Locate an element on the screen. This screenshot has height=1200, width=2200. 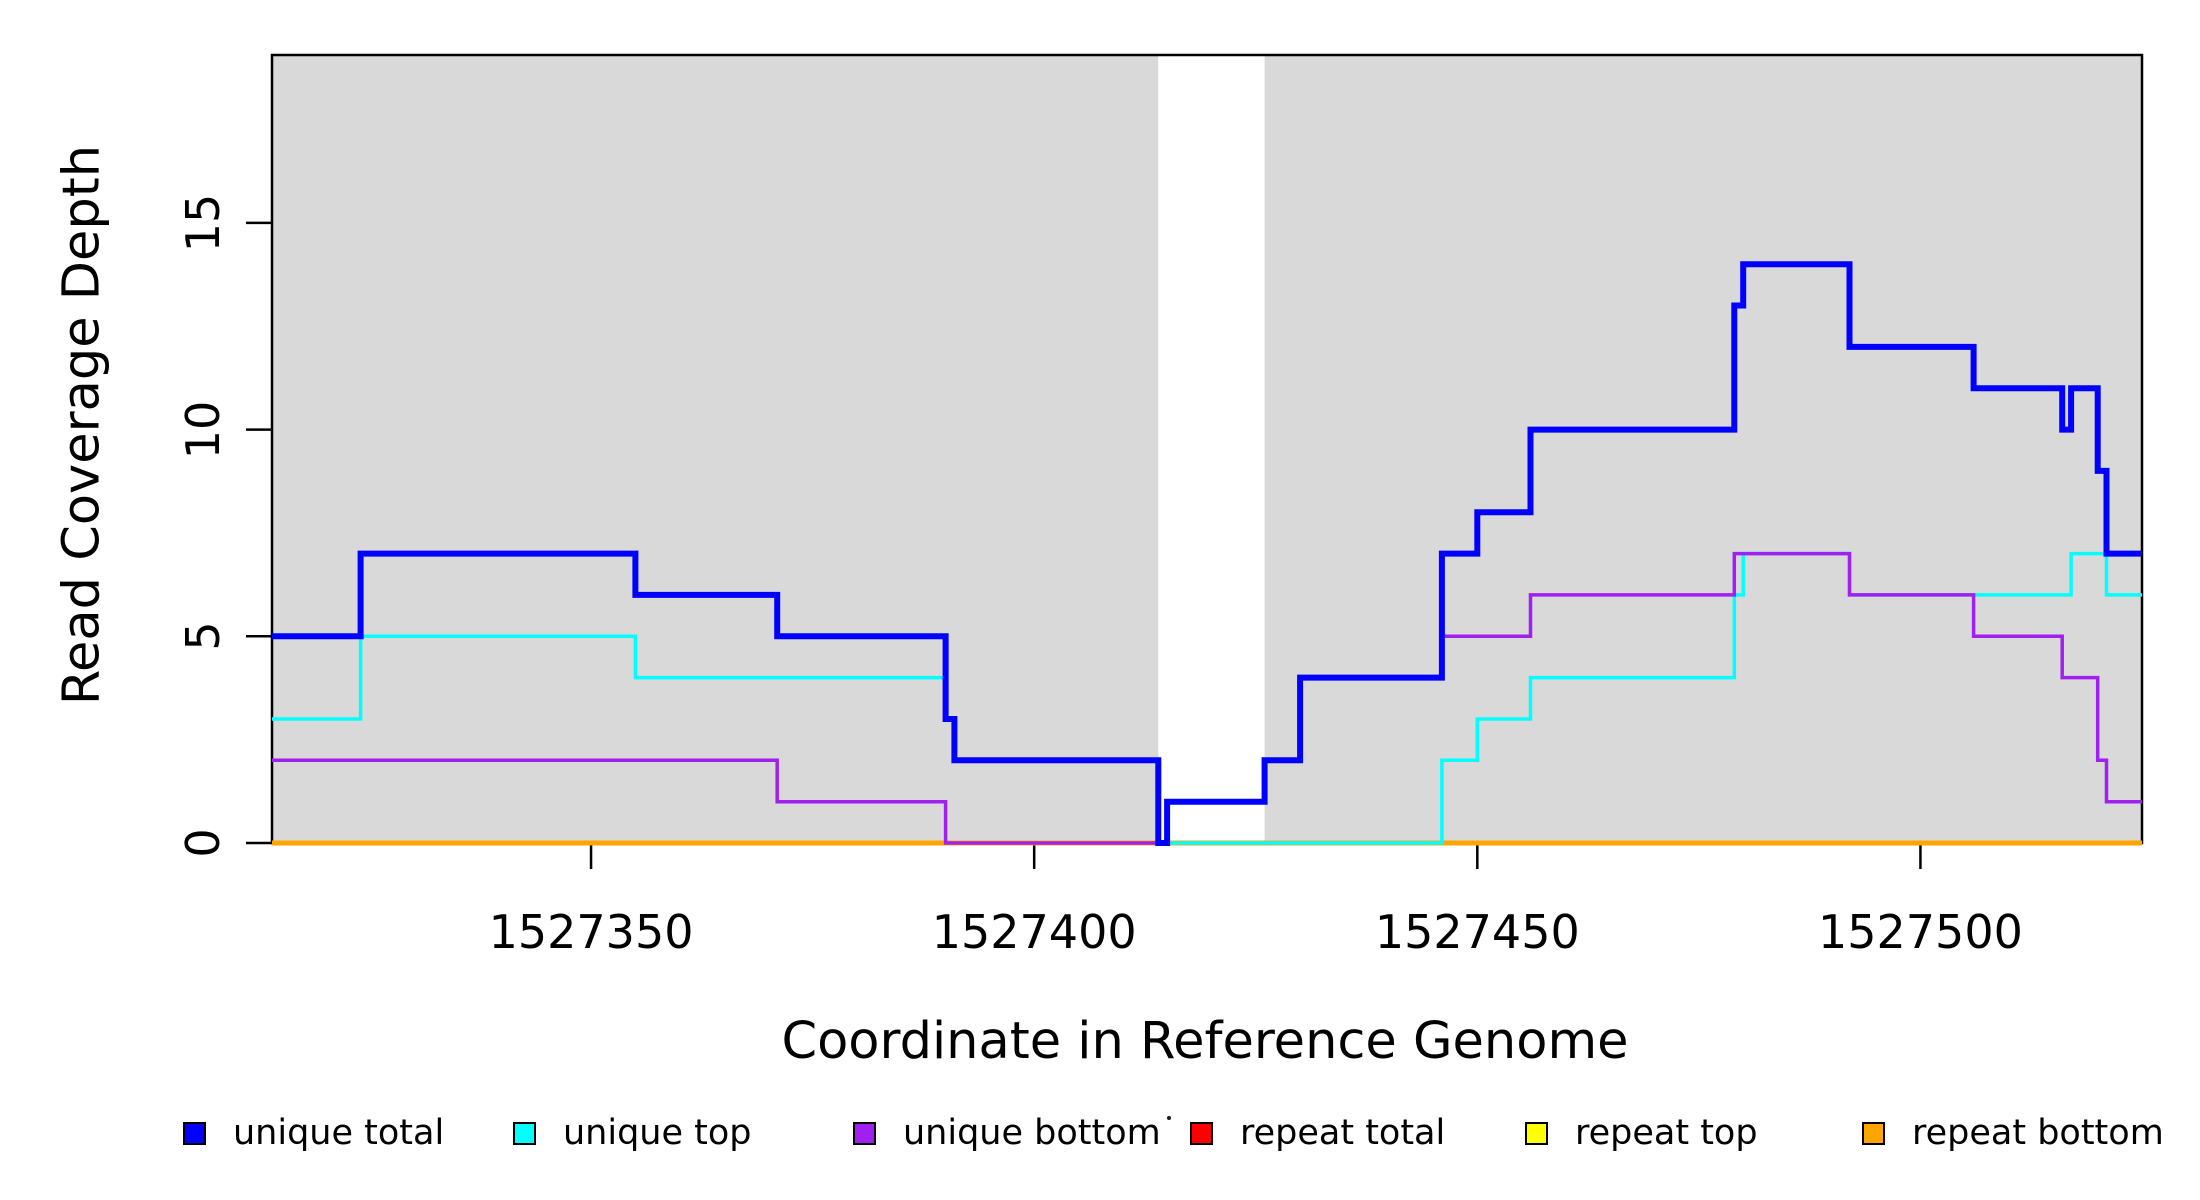
x-tick-label-1527400: 1527400 is located at coordinates (1034, 932).